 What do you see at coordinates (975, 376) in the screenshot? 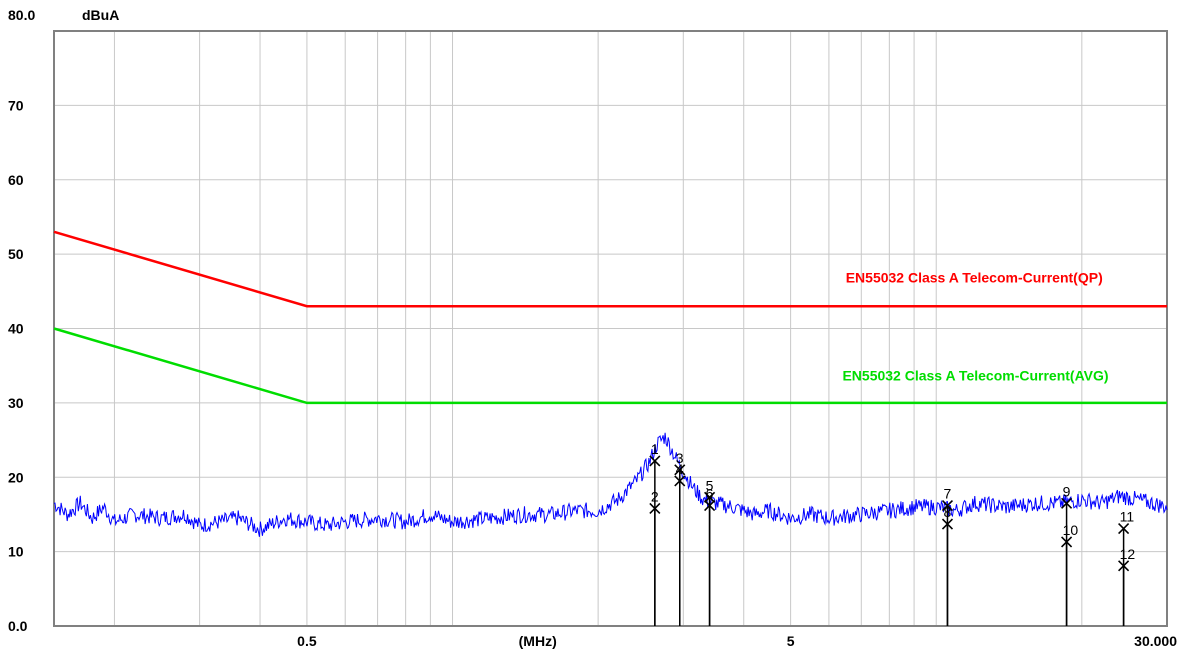
I see `limit-line-label: EN55032 Class A Telecom-Current(AVG)` at bounding box center [975, 376].